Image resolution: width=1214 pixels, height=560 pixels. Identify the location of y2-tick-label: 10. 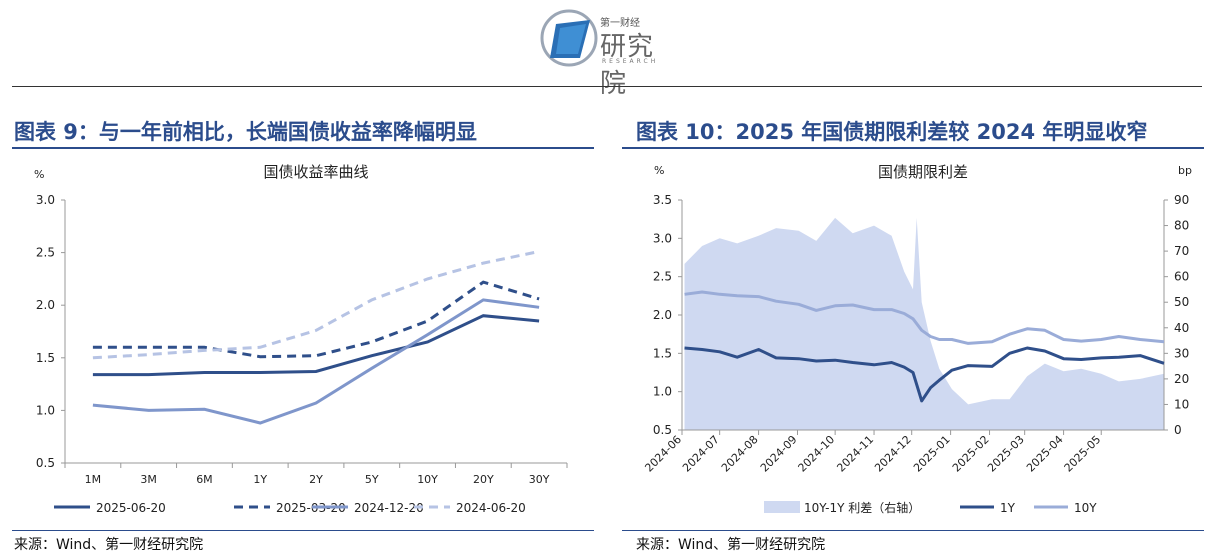
(1181, 404).